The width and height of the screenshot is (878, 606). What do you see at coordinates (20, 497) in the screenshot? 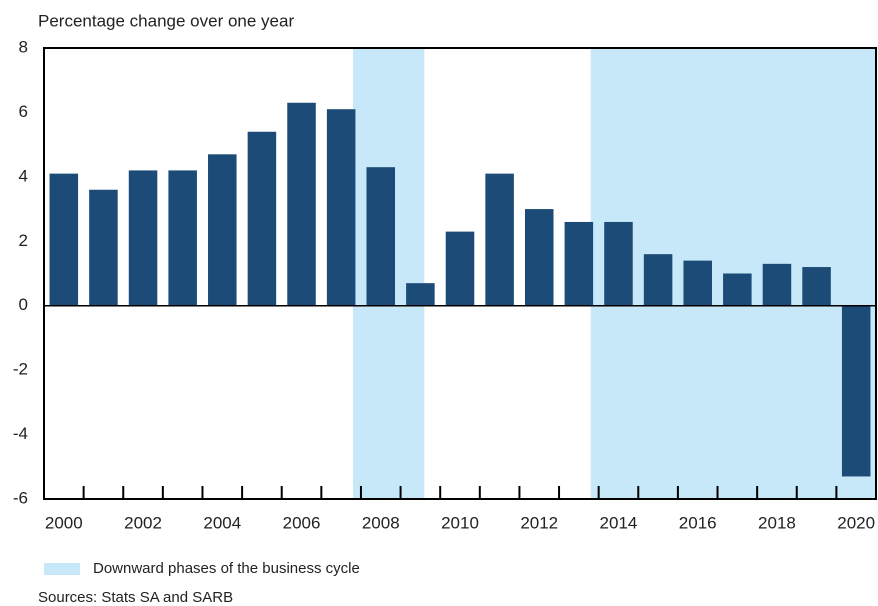
I see `y-tick-label: -6` at bounding box center [20, 497].